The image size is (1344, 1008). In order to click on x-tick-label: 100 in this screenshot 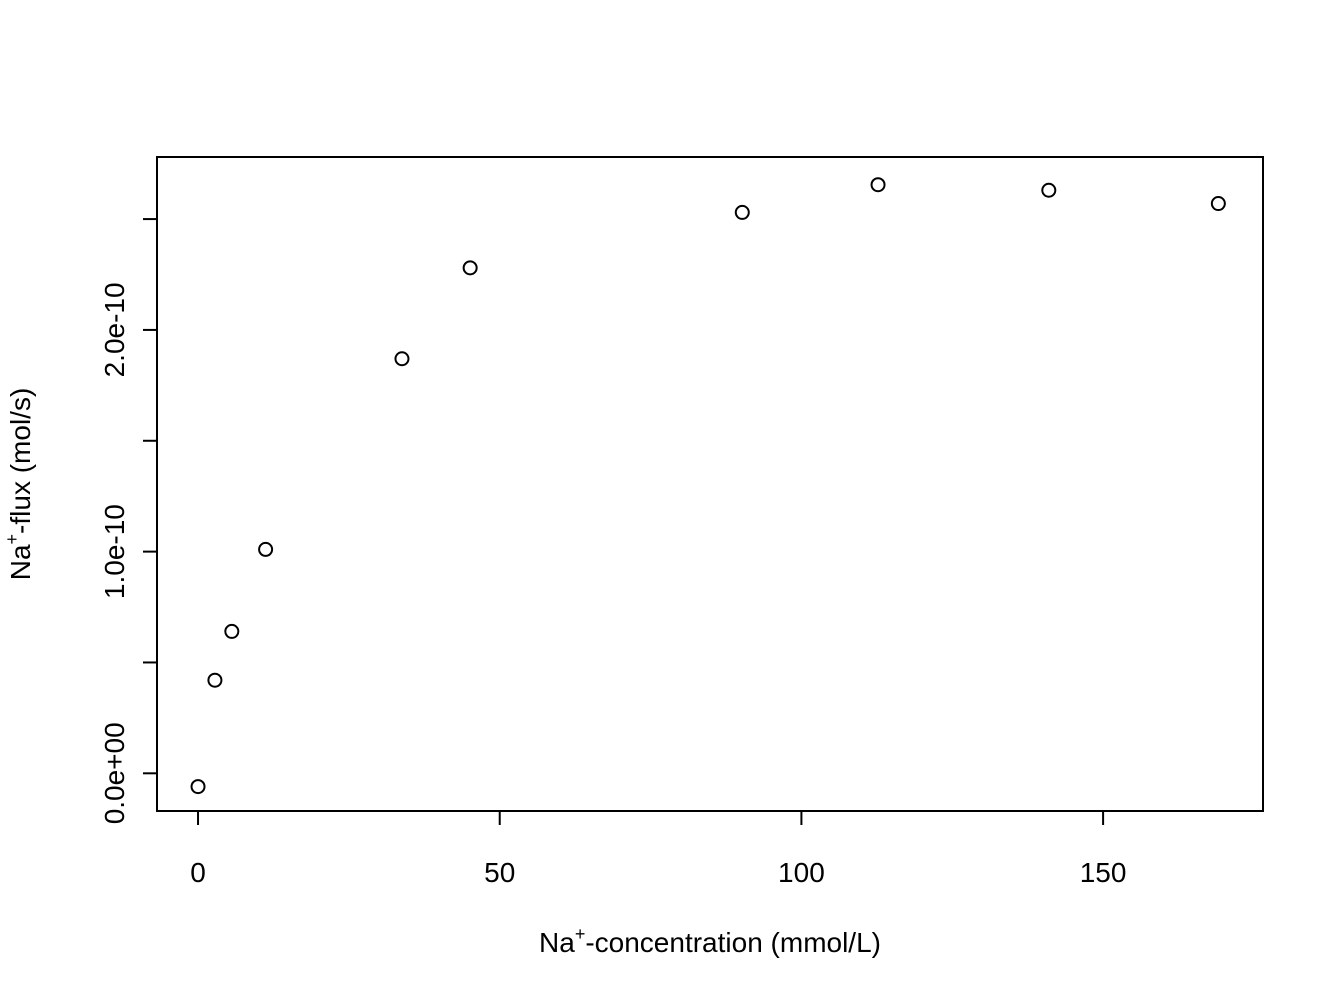, I will do `click(801, 872)`.